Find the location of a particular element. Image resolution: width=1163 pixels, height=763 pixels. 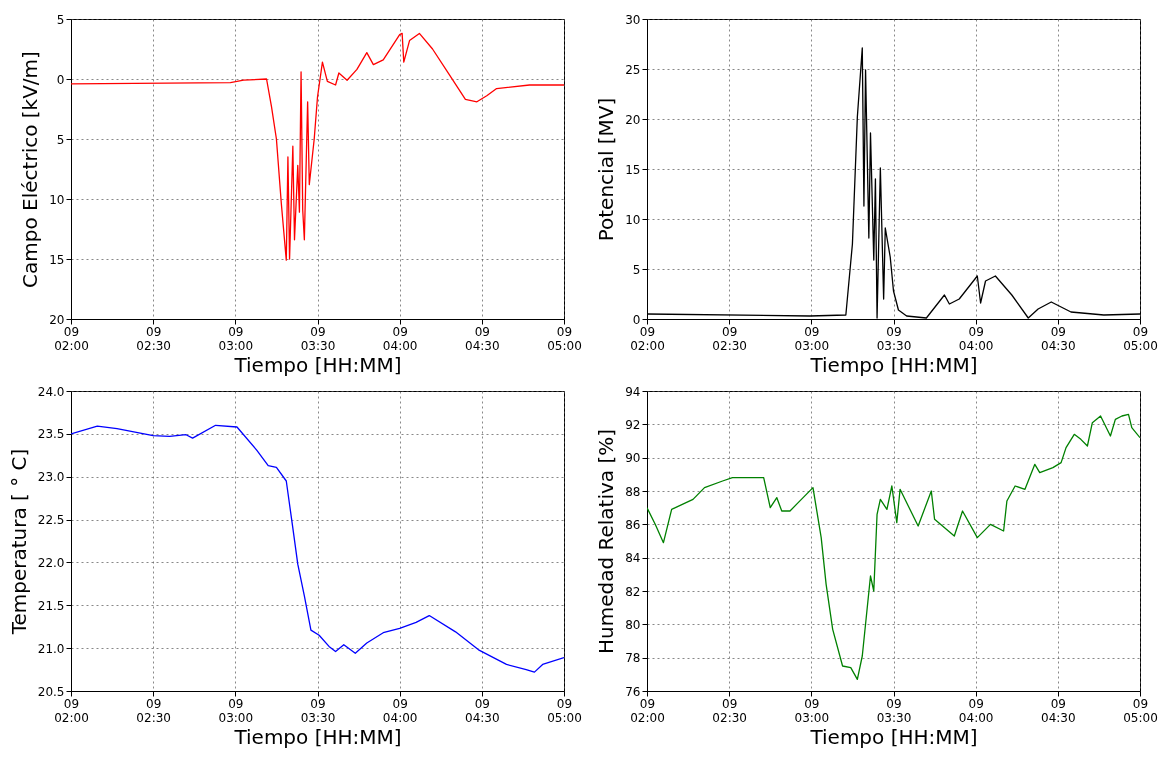

y-tick-label: 92 is located at coordinates (633, 424).